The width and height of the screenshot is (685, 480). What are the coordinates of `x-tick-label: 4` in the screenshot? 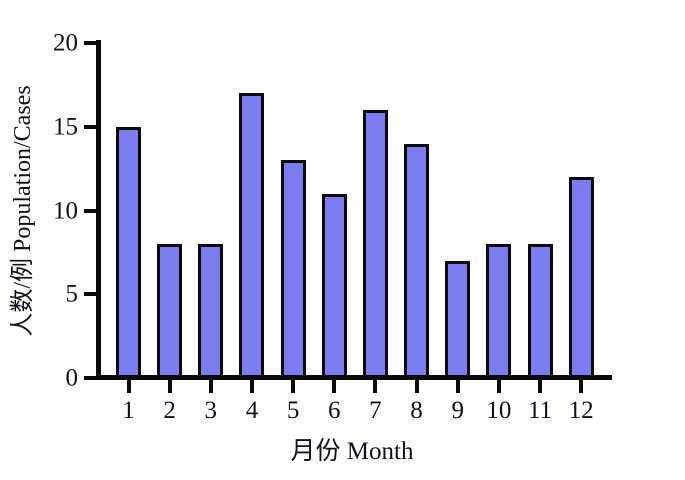 It's located at (252, 410).